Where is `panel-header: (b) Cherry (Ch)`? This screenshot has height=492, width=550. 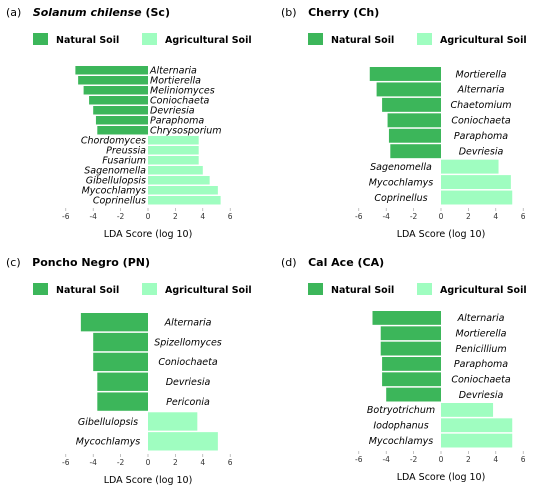
panel-header: (b) Cherry (Ch) is located at coordinates (330, 12).